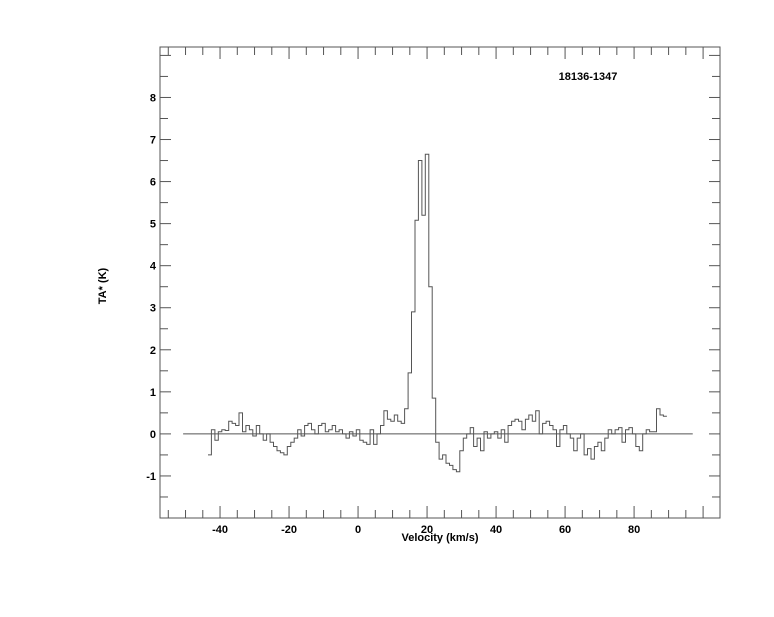 The image size is (774, 617). What do you see at coordinates (289, 530) in the screenshot?
I see `x-tick-label: -20` at bounding box center [289, 530].